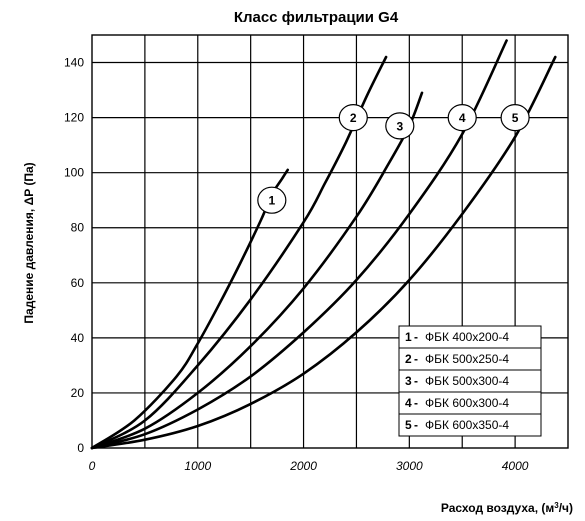 The height and width of the screenshot is (521, 585). What do you see at coordinates (408, 359) in the screenshot?
I see `legend-number: 2` at bounding box center [408, 359].